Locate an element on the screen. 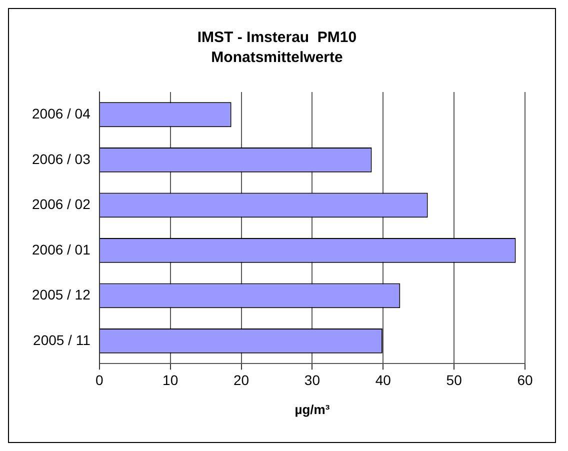 This screenshot has width=568, height=451. y-tick-label: 2006 / 04 is located at coordinates (61, 113).